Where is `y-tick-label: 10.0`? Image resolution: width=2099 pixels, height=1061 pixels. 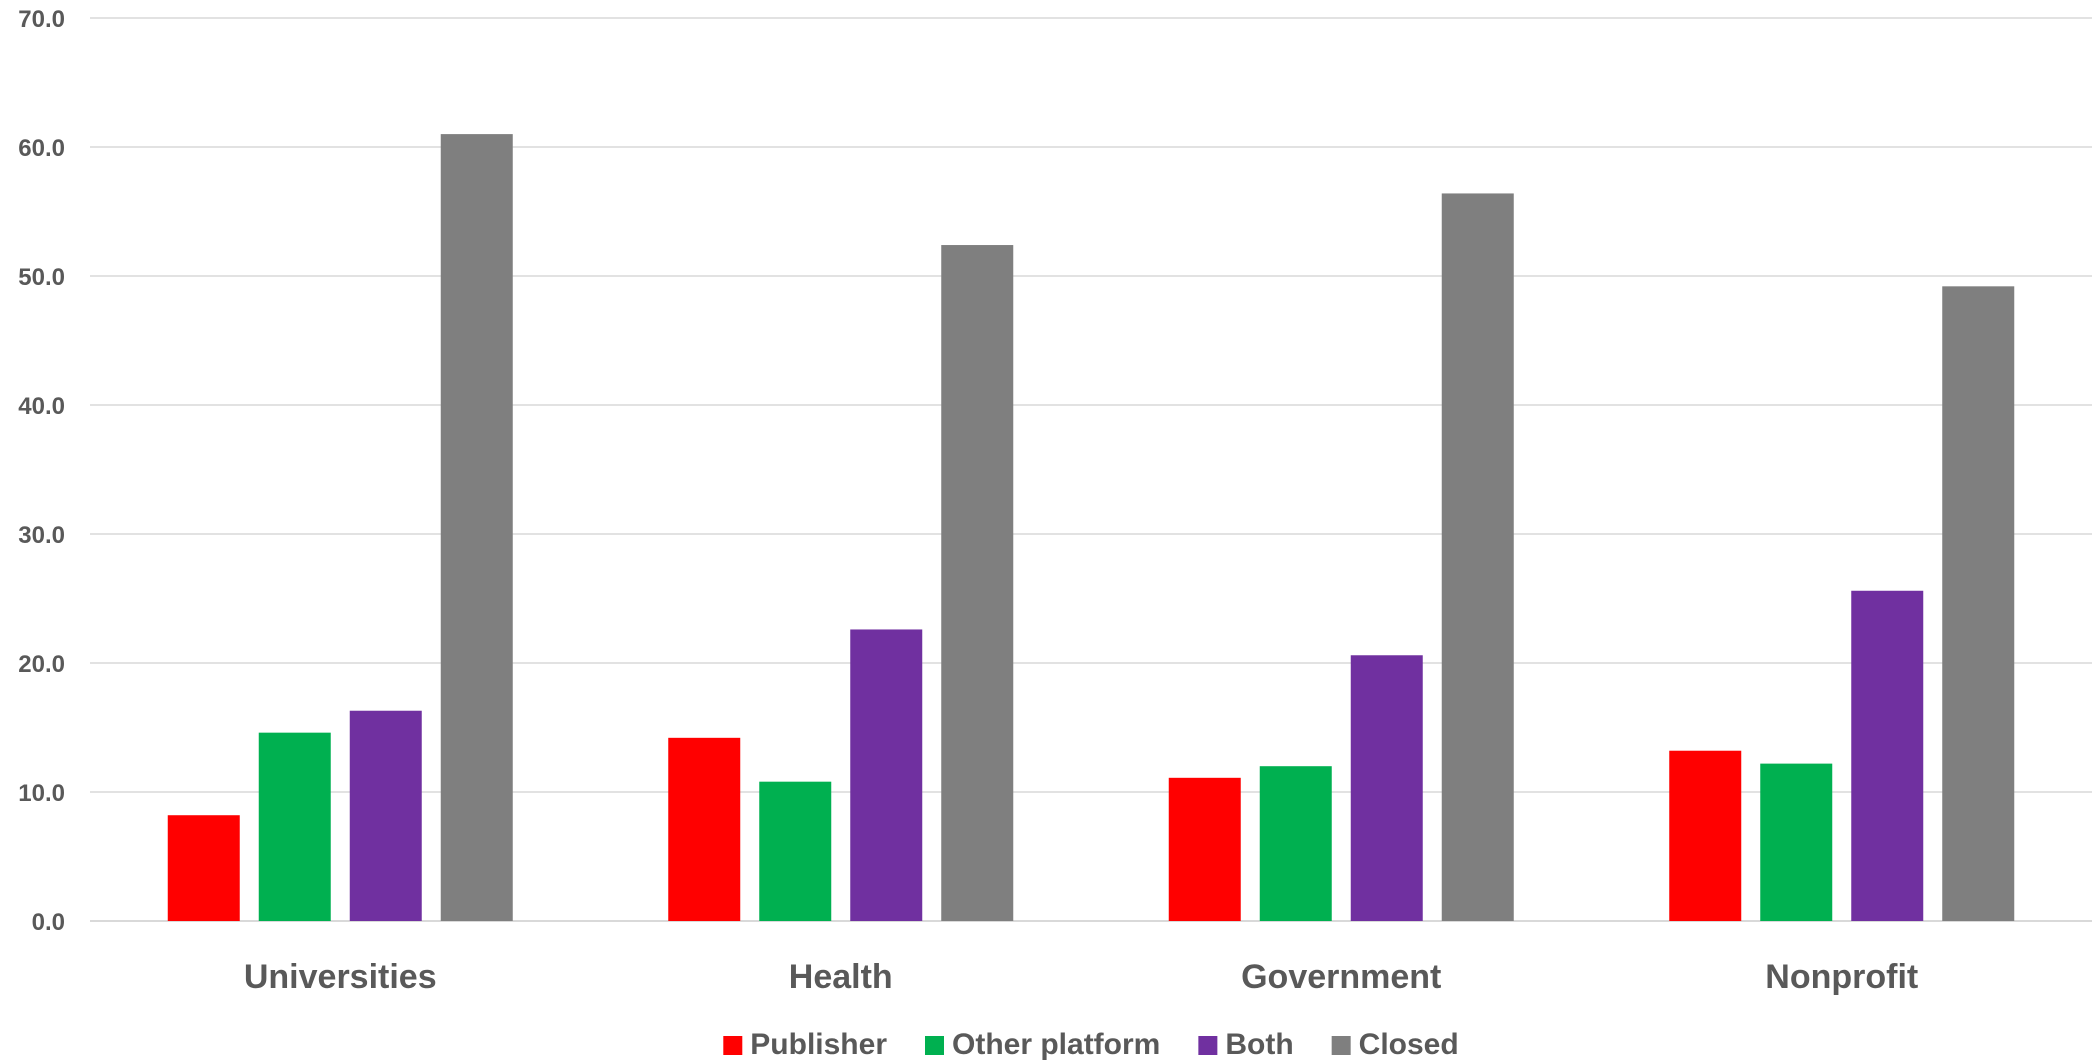 y-tick-label: 10.0 is located at coordinates (41, 793).